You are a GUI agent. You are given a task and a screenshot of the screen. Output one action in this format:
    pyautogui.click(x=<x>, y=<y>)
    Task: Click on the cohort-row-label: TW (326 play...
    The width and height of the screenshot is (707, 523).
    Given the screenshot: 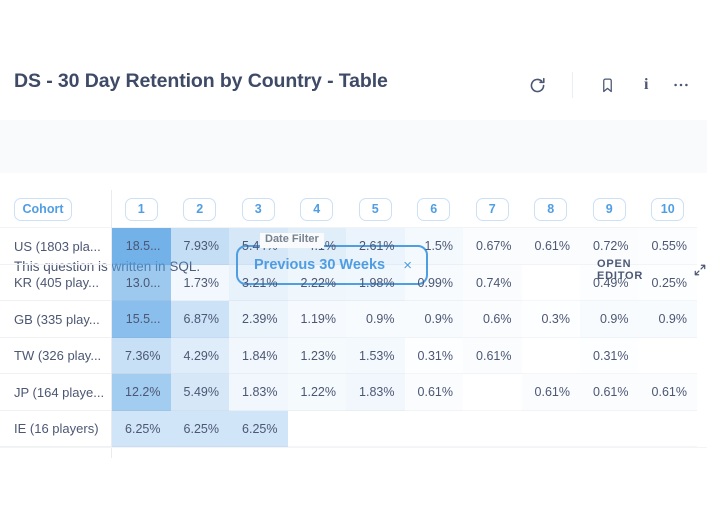 What is the action you would take?
    pyautogui.click(x=56, y=356)
    